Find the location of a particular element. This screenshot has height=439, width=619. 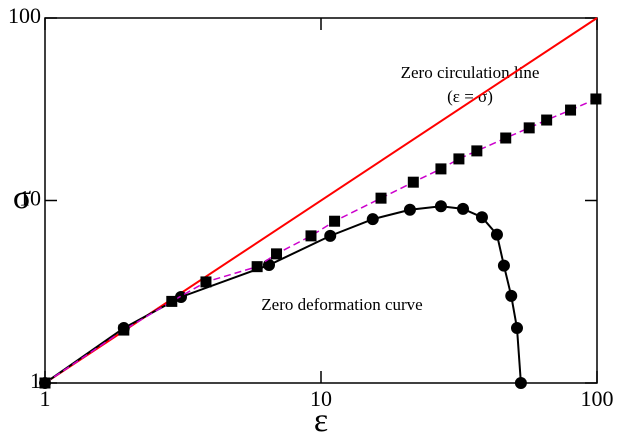

x-axis-label: ε is located at coordinates (321, 420).